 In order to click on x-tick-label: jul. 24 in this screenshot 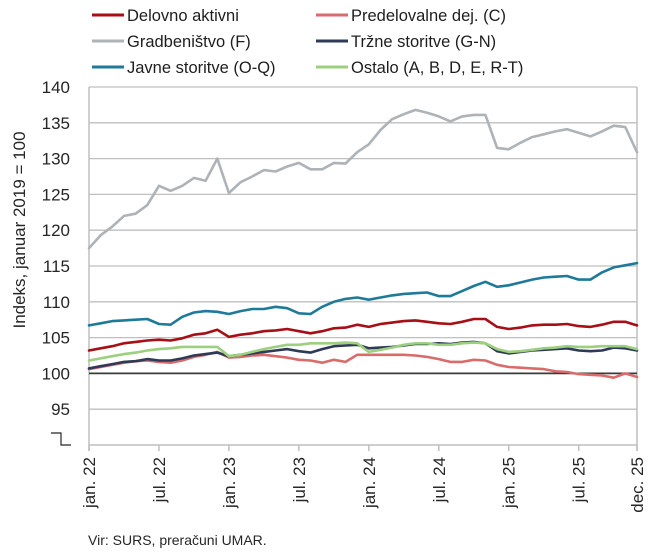, I will do `click(439, 480)`.